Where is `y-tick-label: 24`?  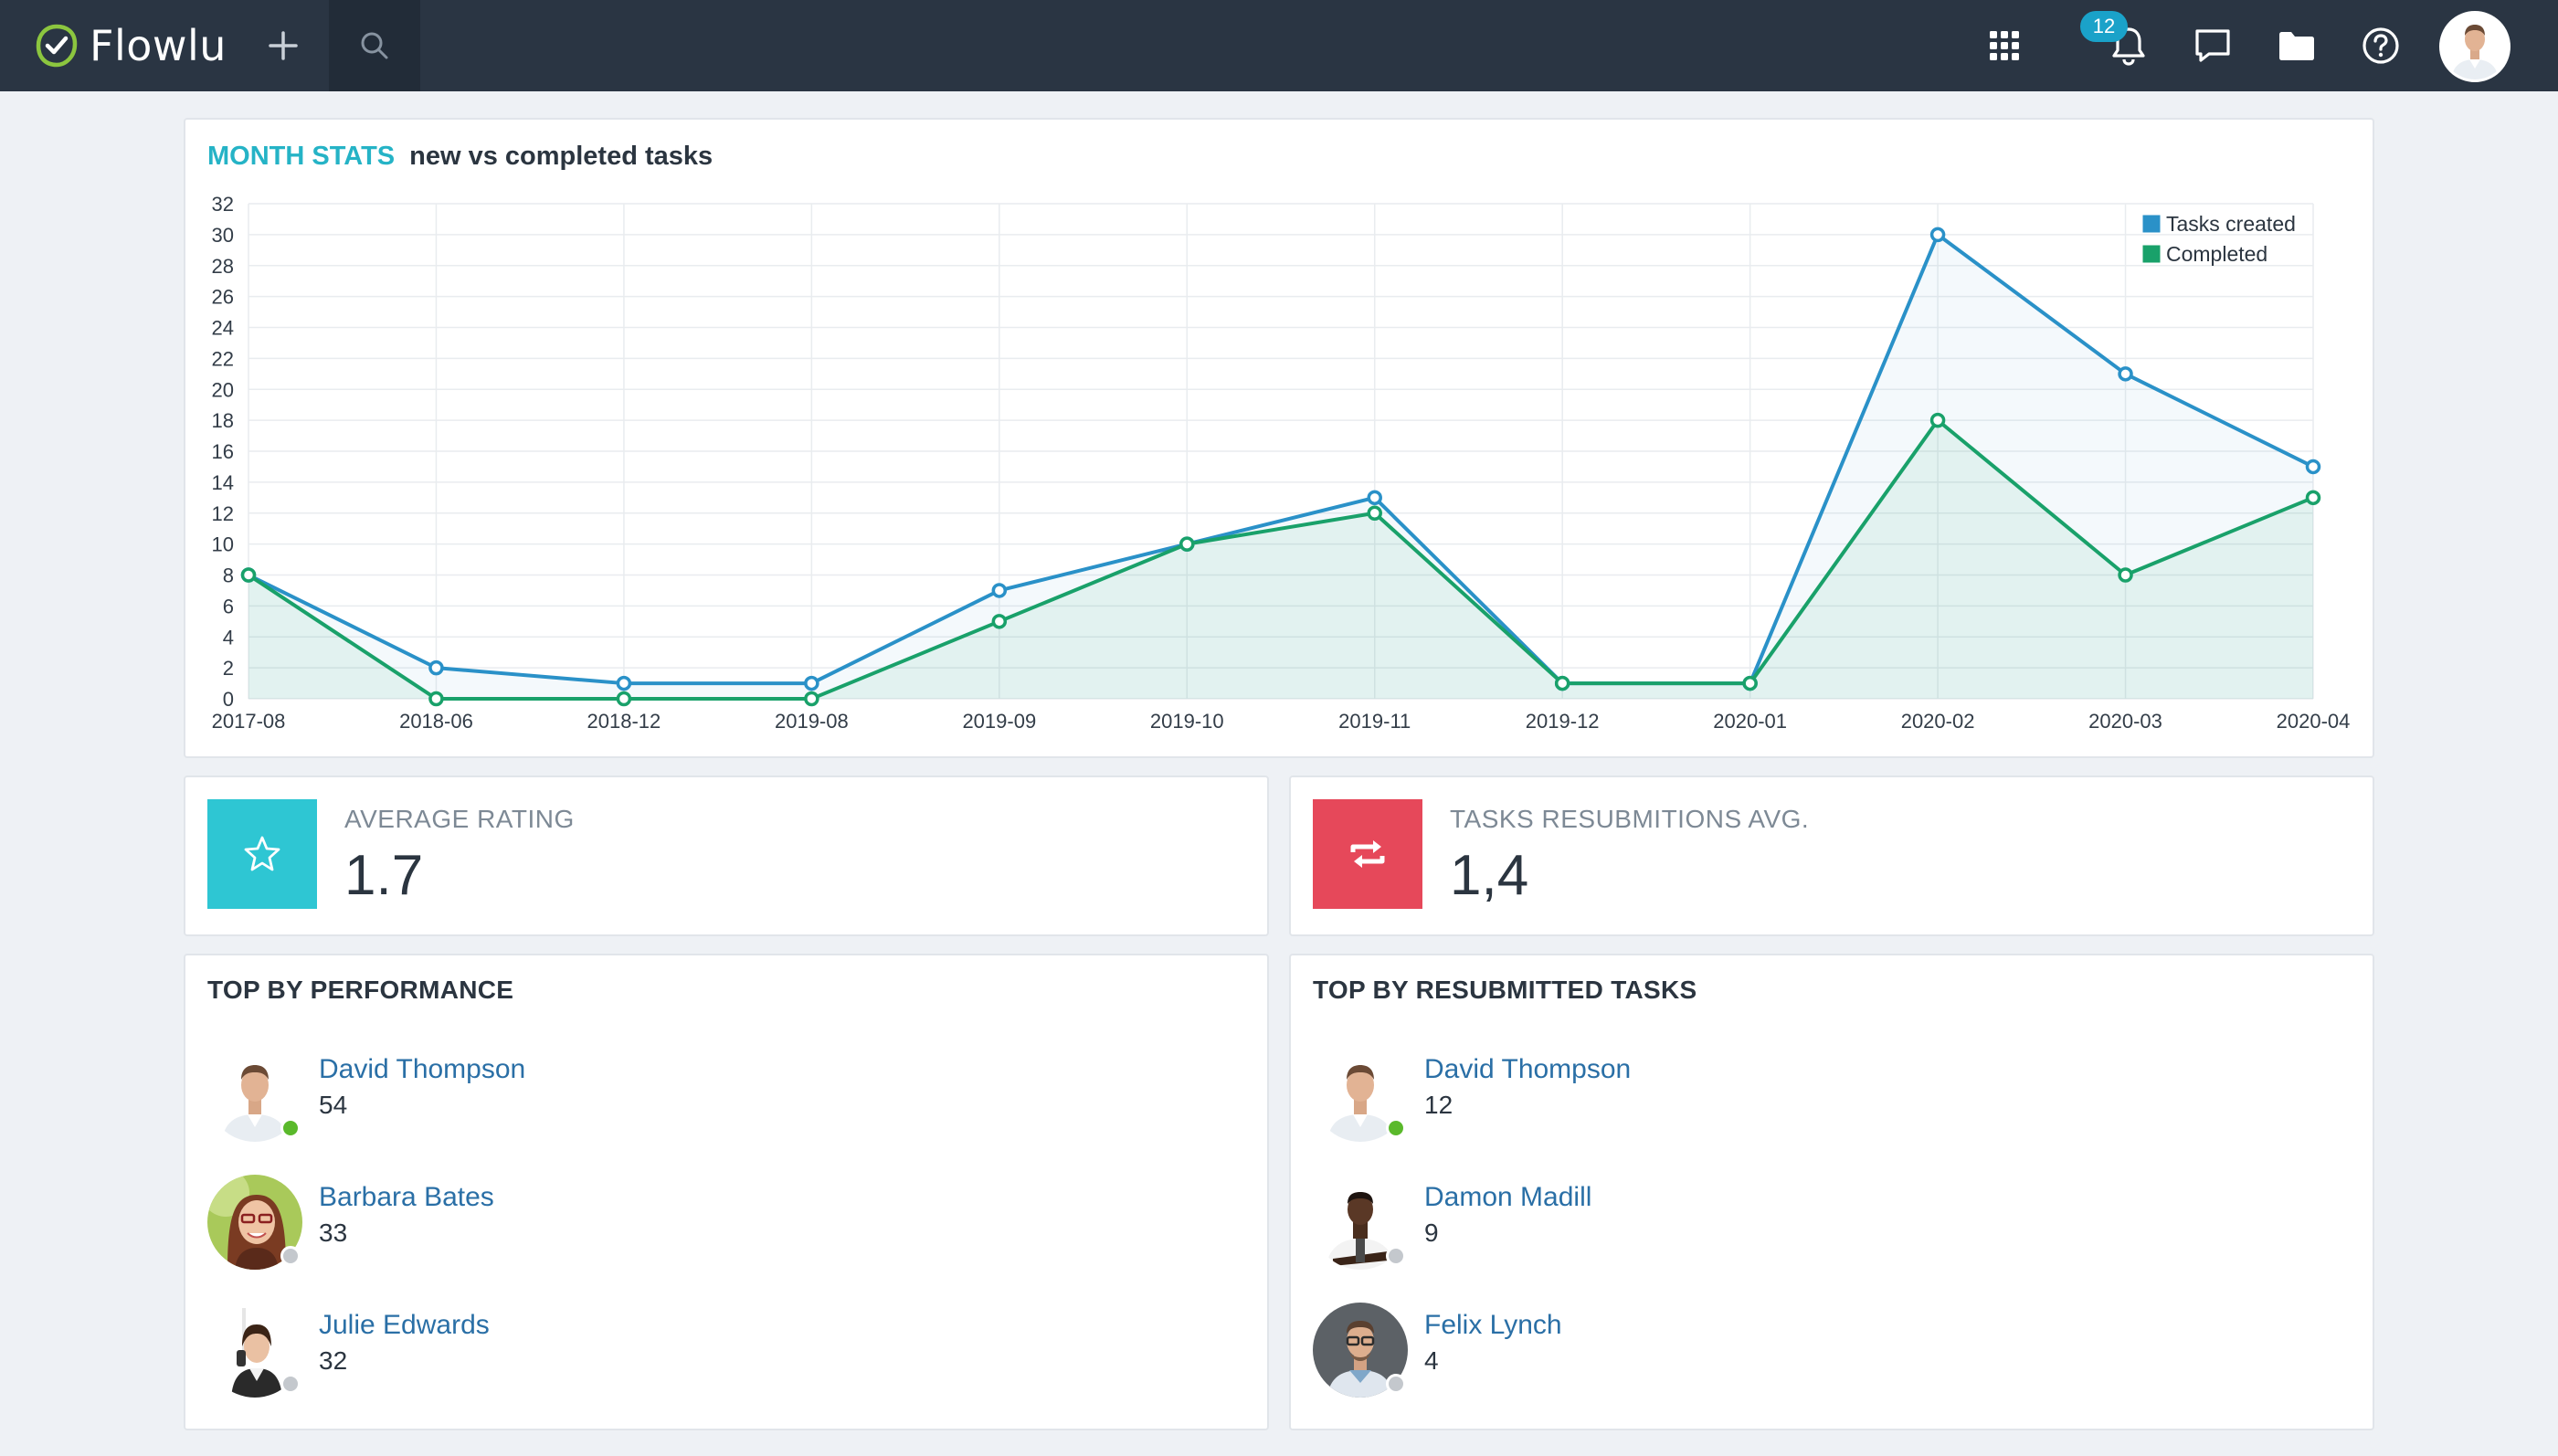 y-tick-label: 24 is located at coordinates (223, 328).